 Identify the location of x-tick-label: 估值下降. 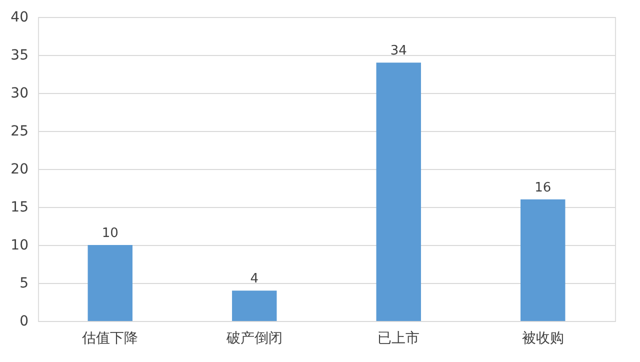
(109, 338).